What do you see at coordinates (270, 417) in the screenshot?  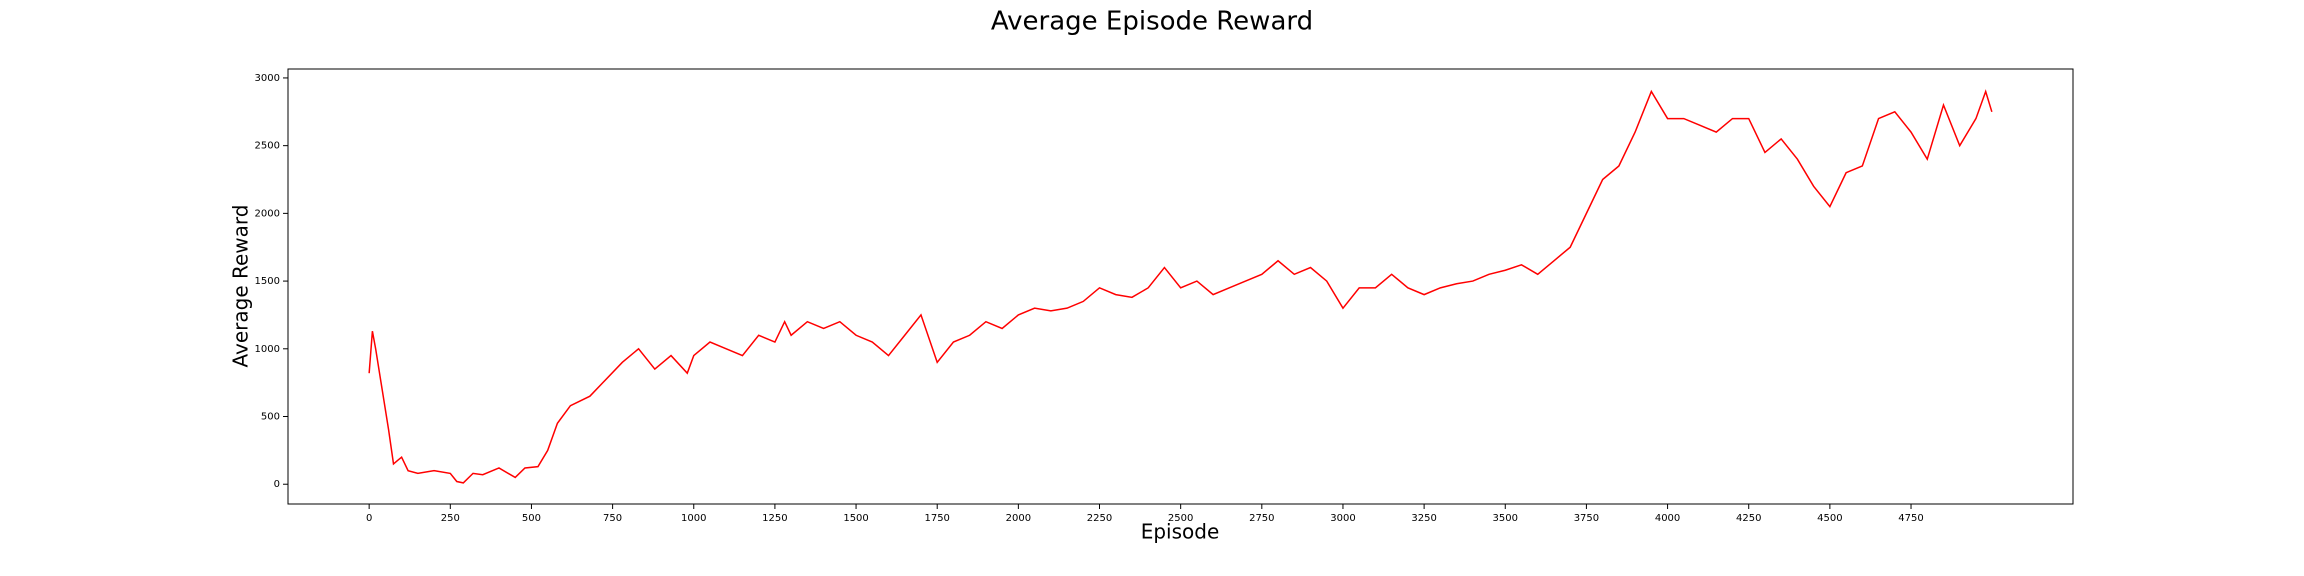 I see `y-tick-label: 500` at bounding box center [270, 417].